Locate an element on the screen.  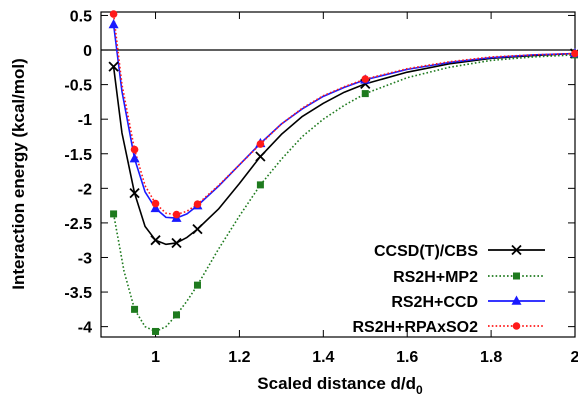
x-tick-label: 1.4 is located at coordinates (323, 357).